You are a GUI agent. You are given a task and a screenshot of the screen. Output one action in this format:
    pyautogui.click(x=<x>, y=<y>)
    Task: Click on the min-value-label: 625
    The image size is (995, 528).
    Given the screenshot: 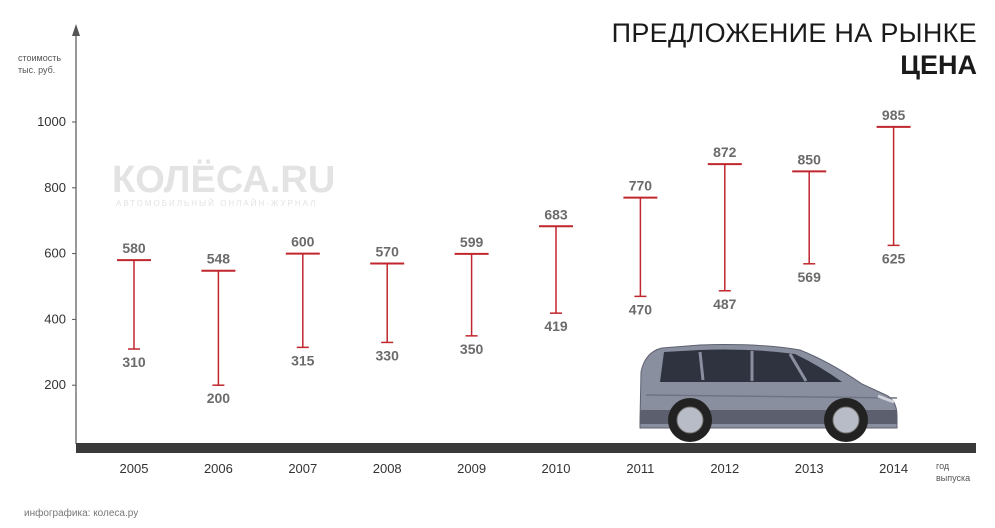 What is the action you would take?
    pyautogui.click(x=894, y=258)
    